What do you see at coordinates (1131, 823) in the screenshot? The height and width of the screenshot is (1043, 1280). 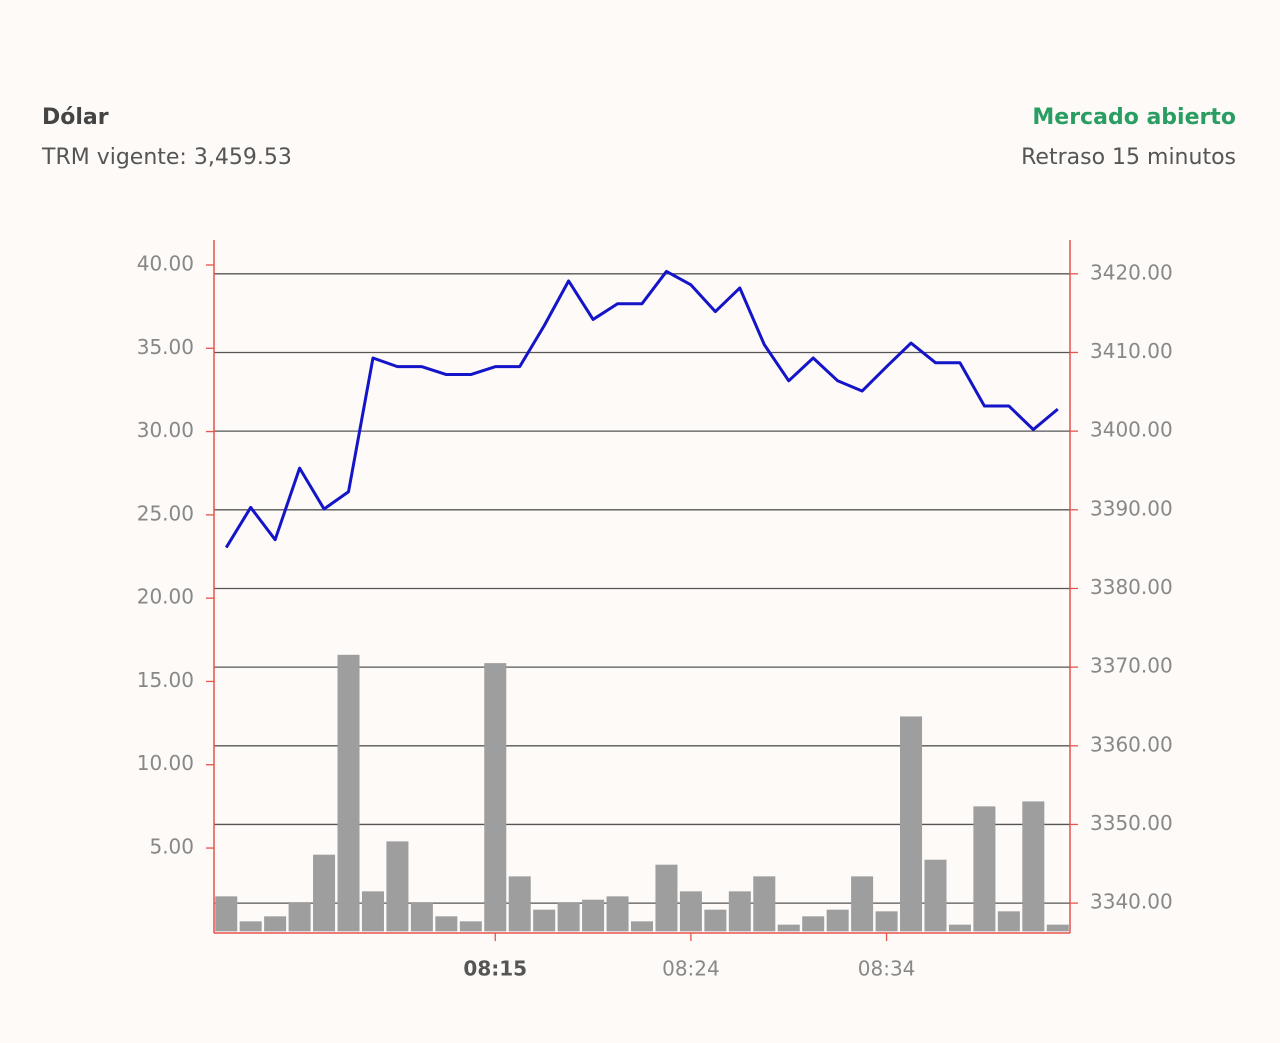 I see `y2-tick-label: 3350.00` at bounding box center [1131, 823].